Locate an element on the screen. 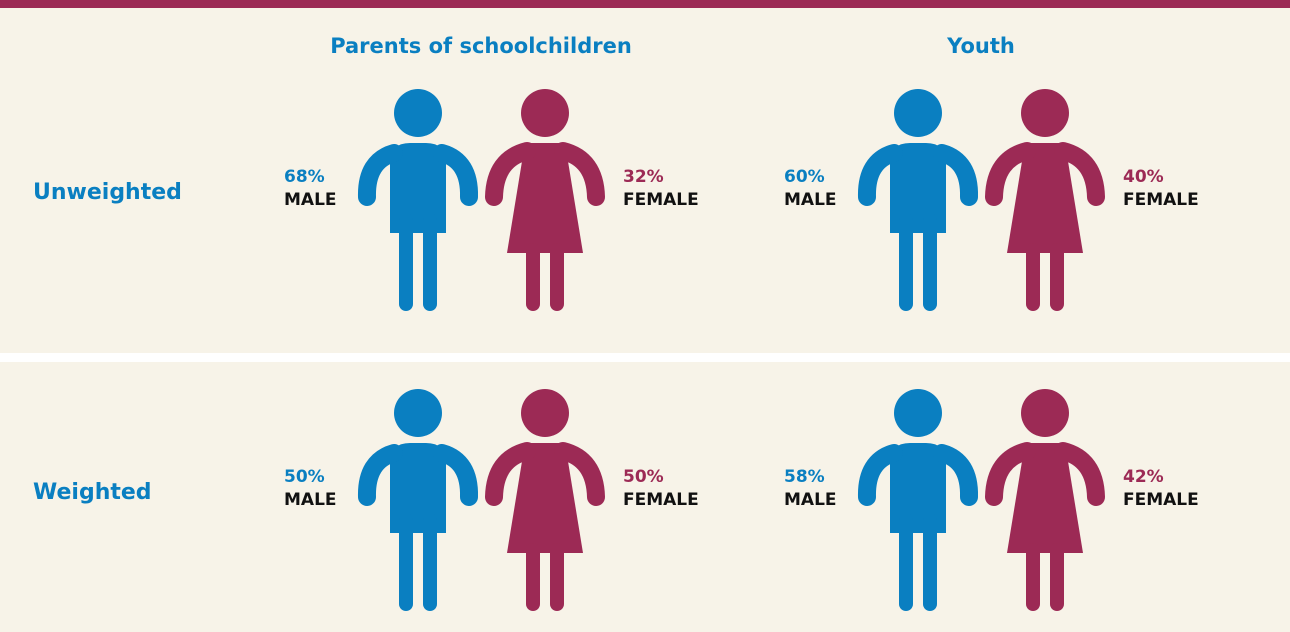 This screenshot has width=1290, height=632. male-percent: 50% is located at coordinates (304, 477).